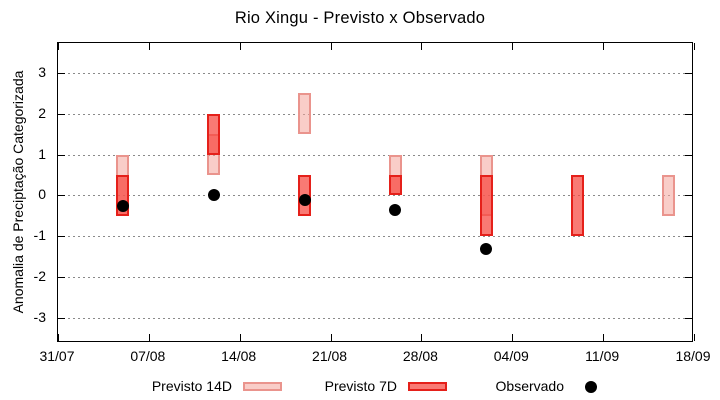  Describe the element at coordinates (360, 386) in the screenshot. I see `legend-label-previsto-7d: Previsto 7D` at that location.